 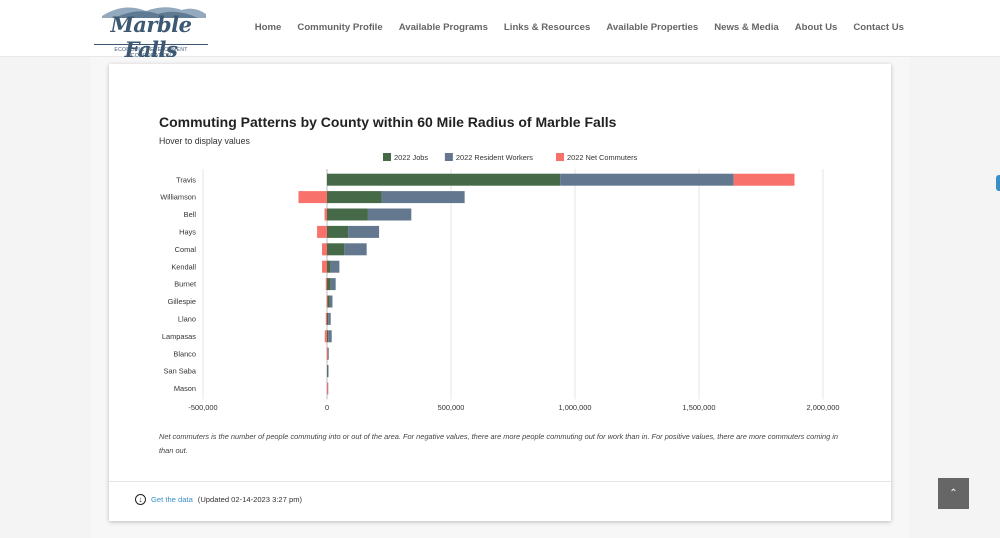 What do you see at coordinates (185, 284) in the screenshot?
I see `y-tick-label: Burnet` at bounding box center [185, 284].